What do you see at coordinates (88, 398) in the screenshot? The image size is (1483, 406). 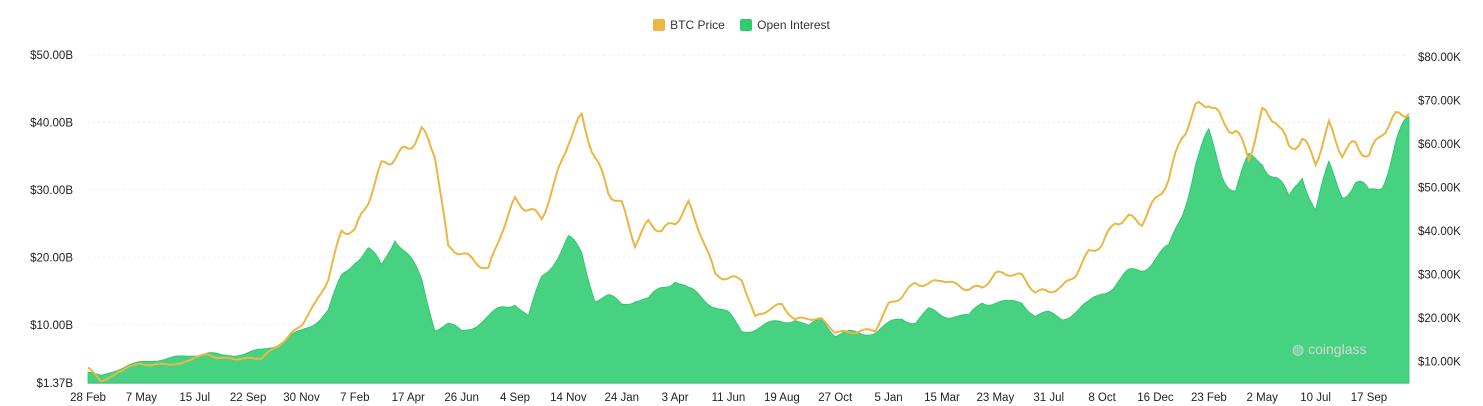 I see `x-tick-label: 28 Feb` at bounding box center [88, 398].